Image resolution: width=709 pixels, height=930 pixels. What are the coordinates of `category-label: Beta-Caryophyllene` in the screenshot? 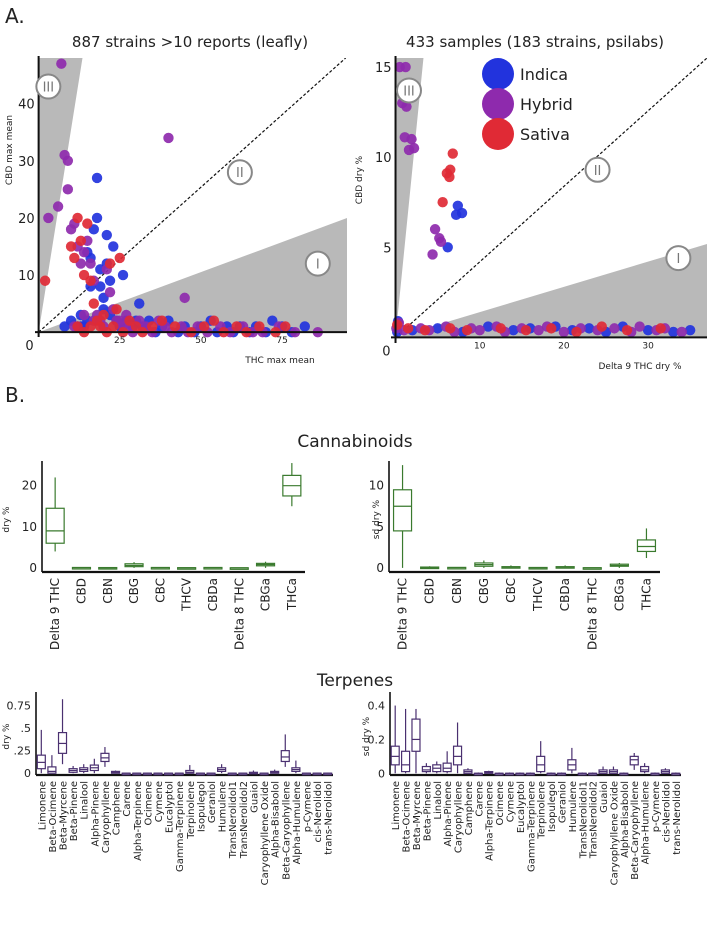 It's located at (286, 830).